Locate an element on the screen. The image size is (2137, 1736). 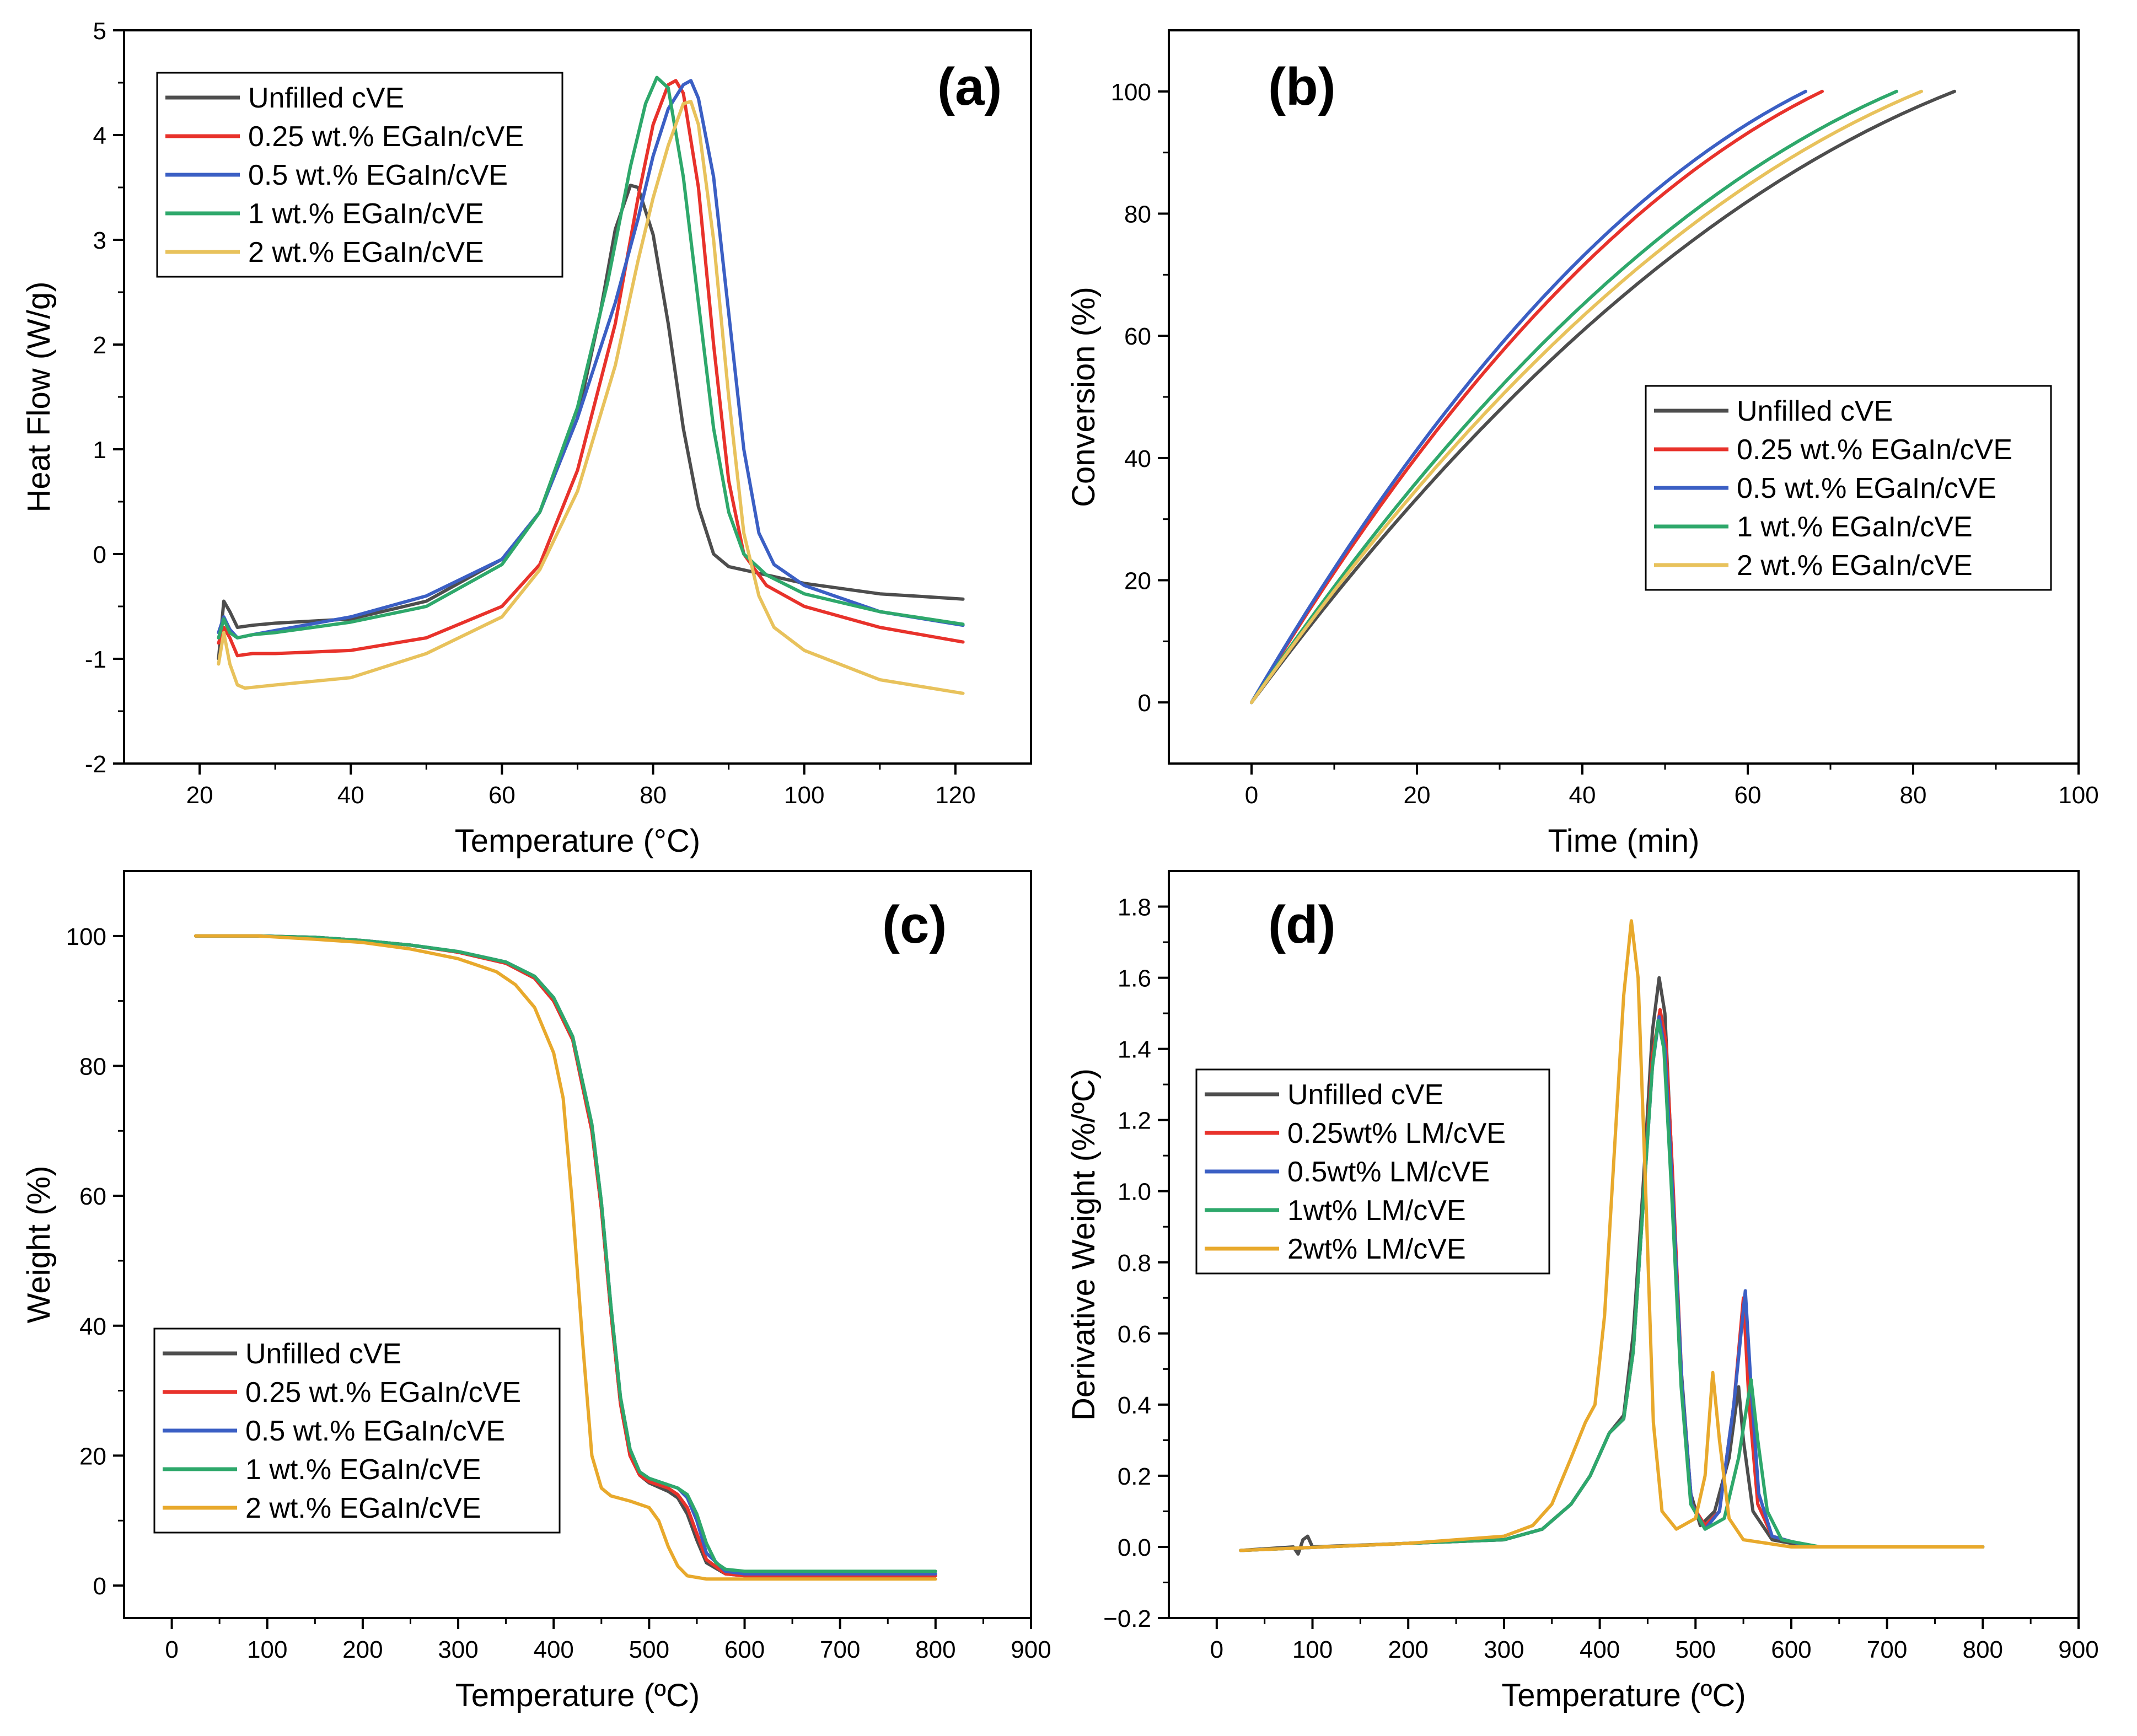
y-tick-label: 60 is located at coordinates (92, 1196).